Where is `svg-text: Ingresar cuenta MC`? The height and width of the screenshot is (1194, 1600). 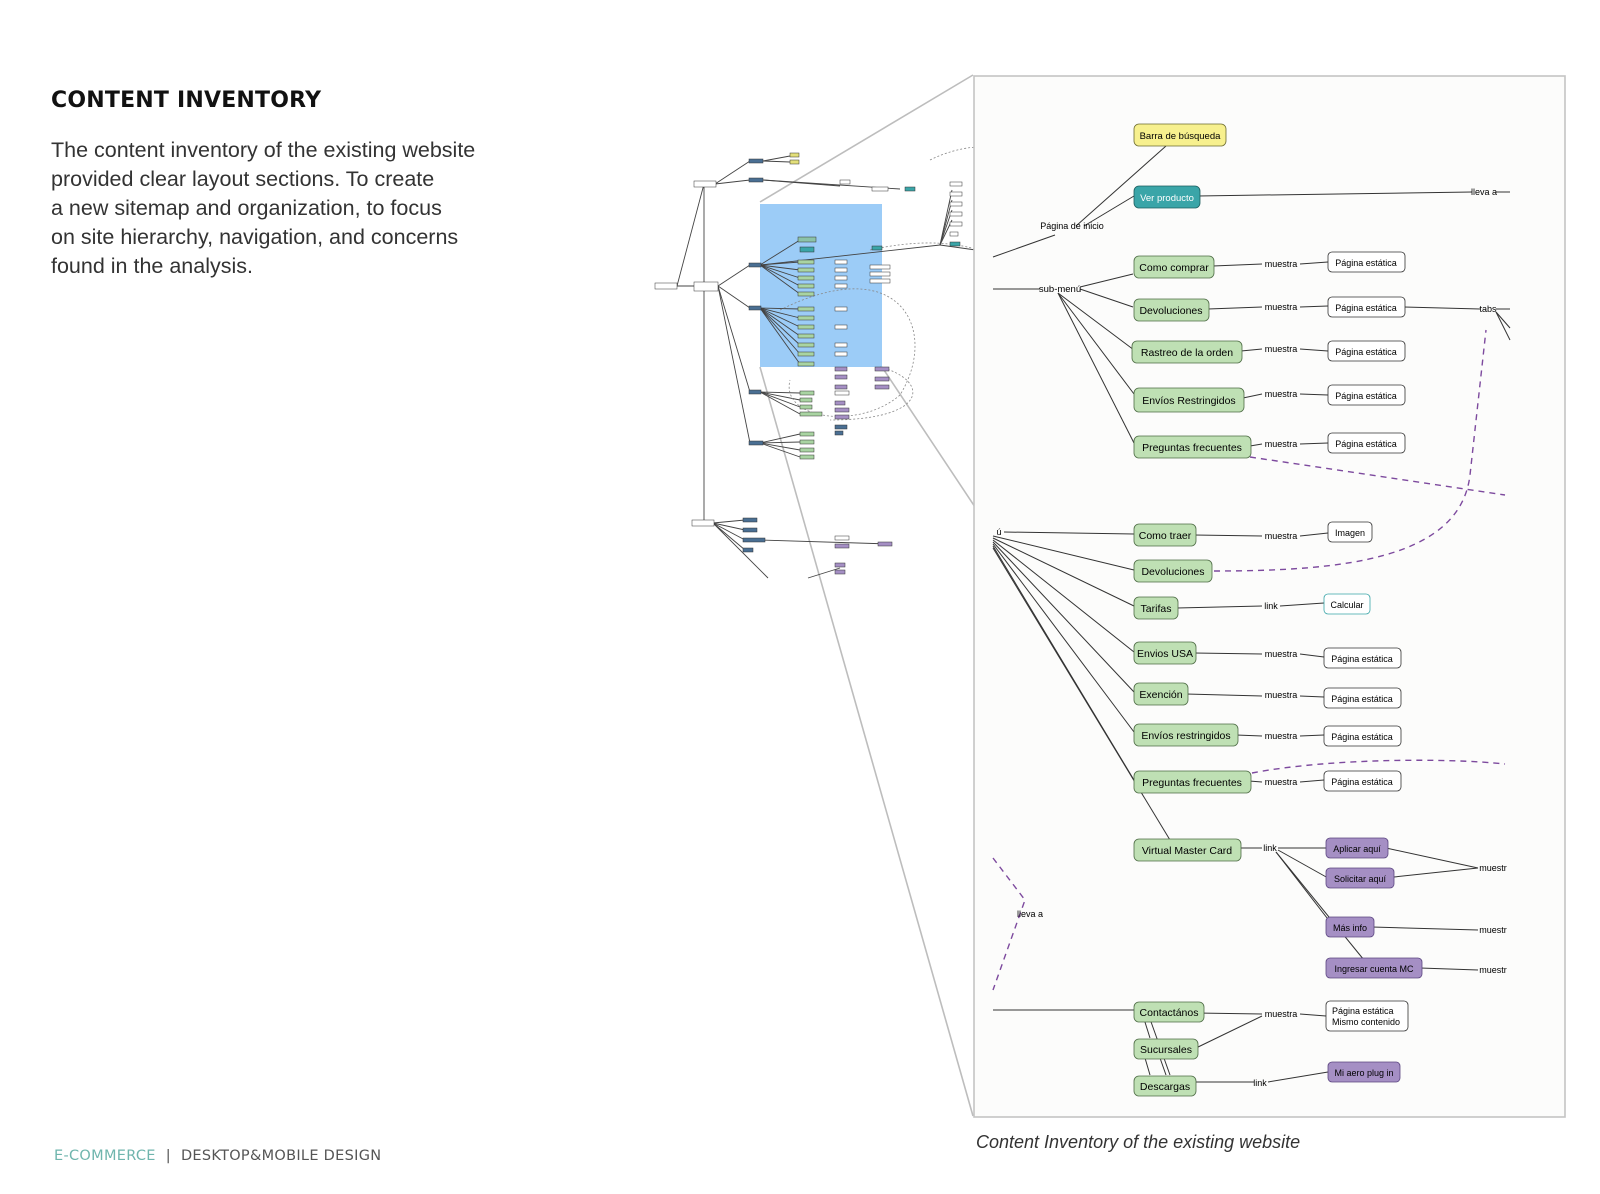
svg-text: Ingresar cuenta MC is located at coordinates (1374, 969).